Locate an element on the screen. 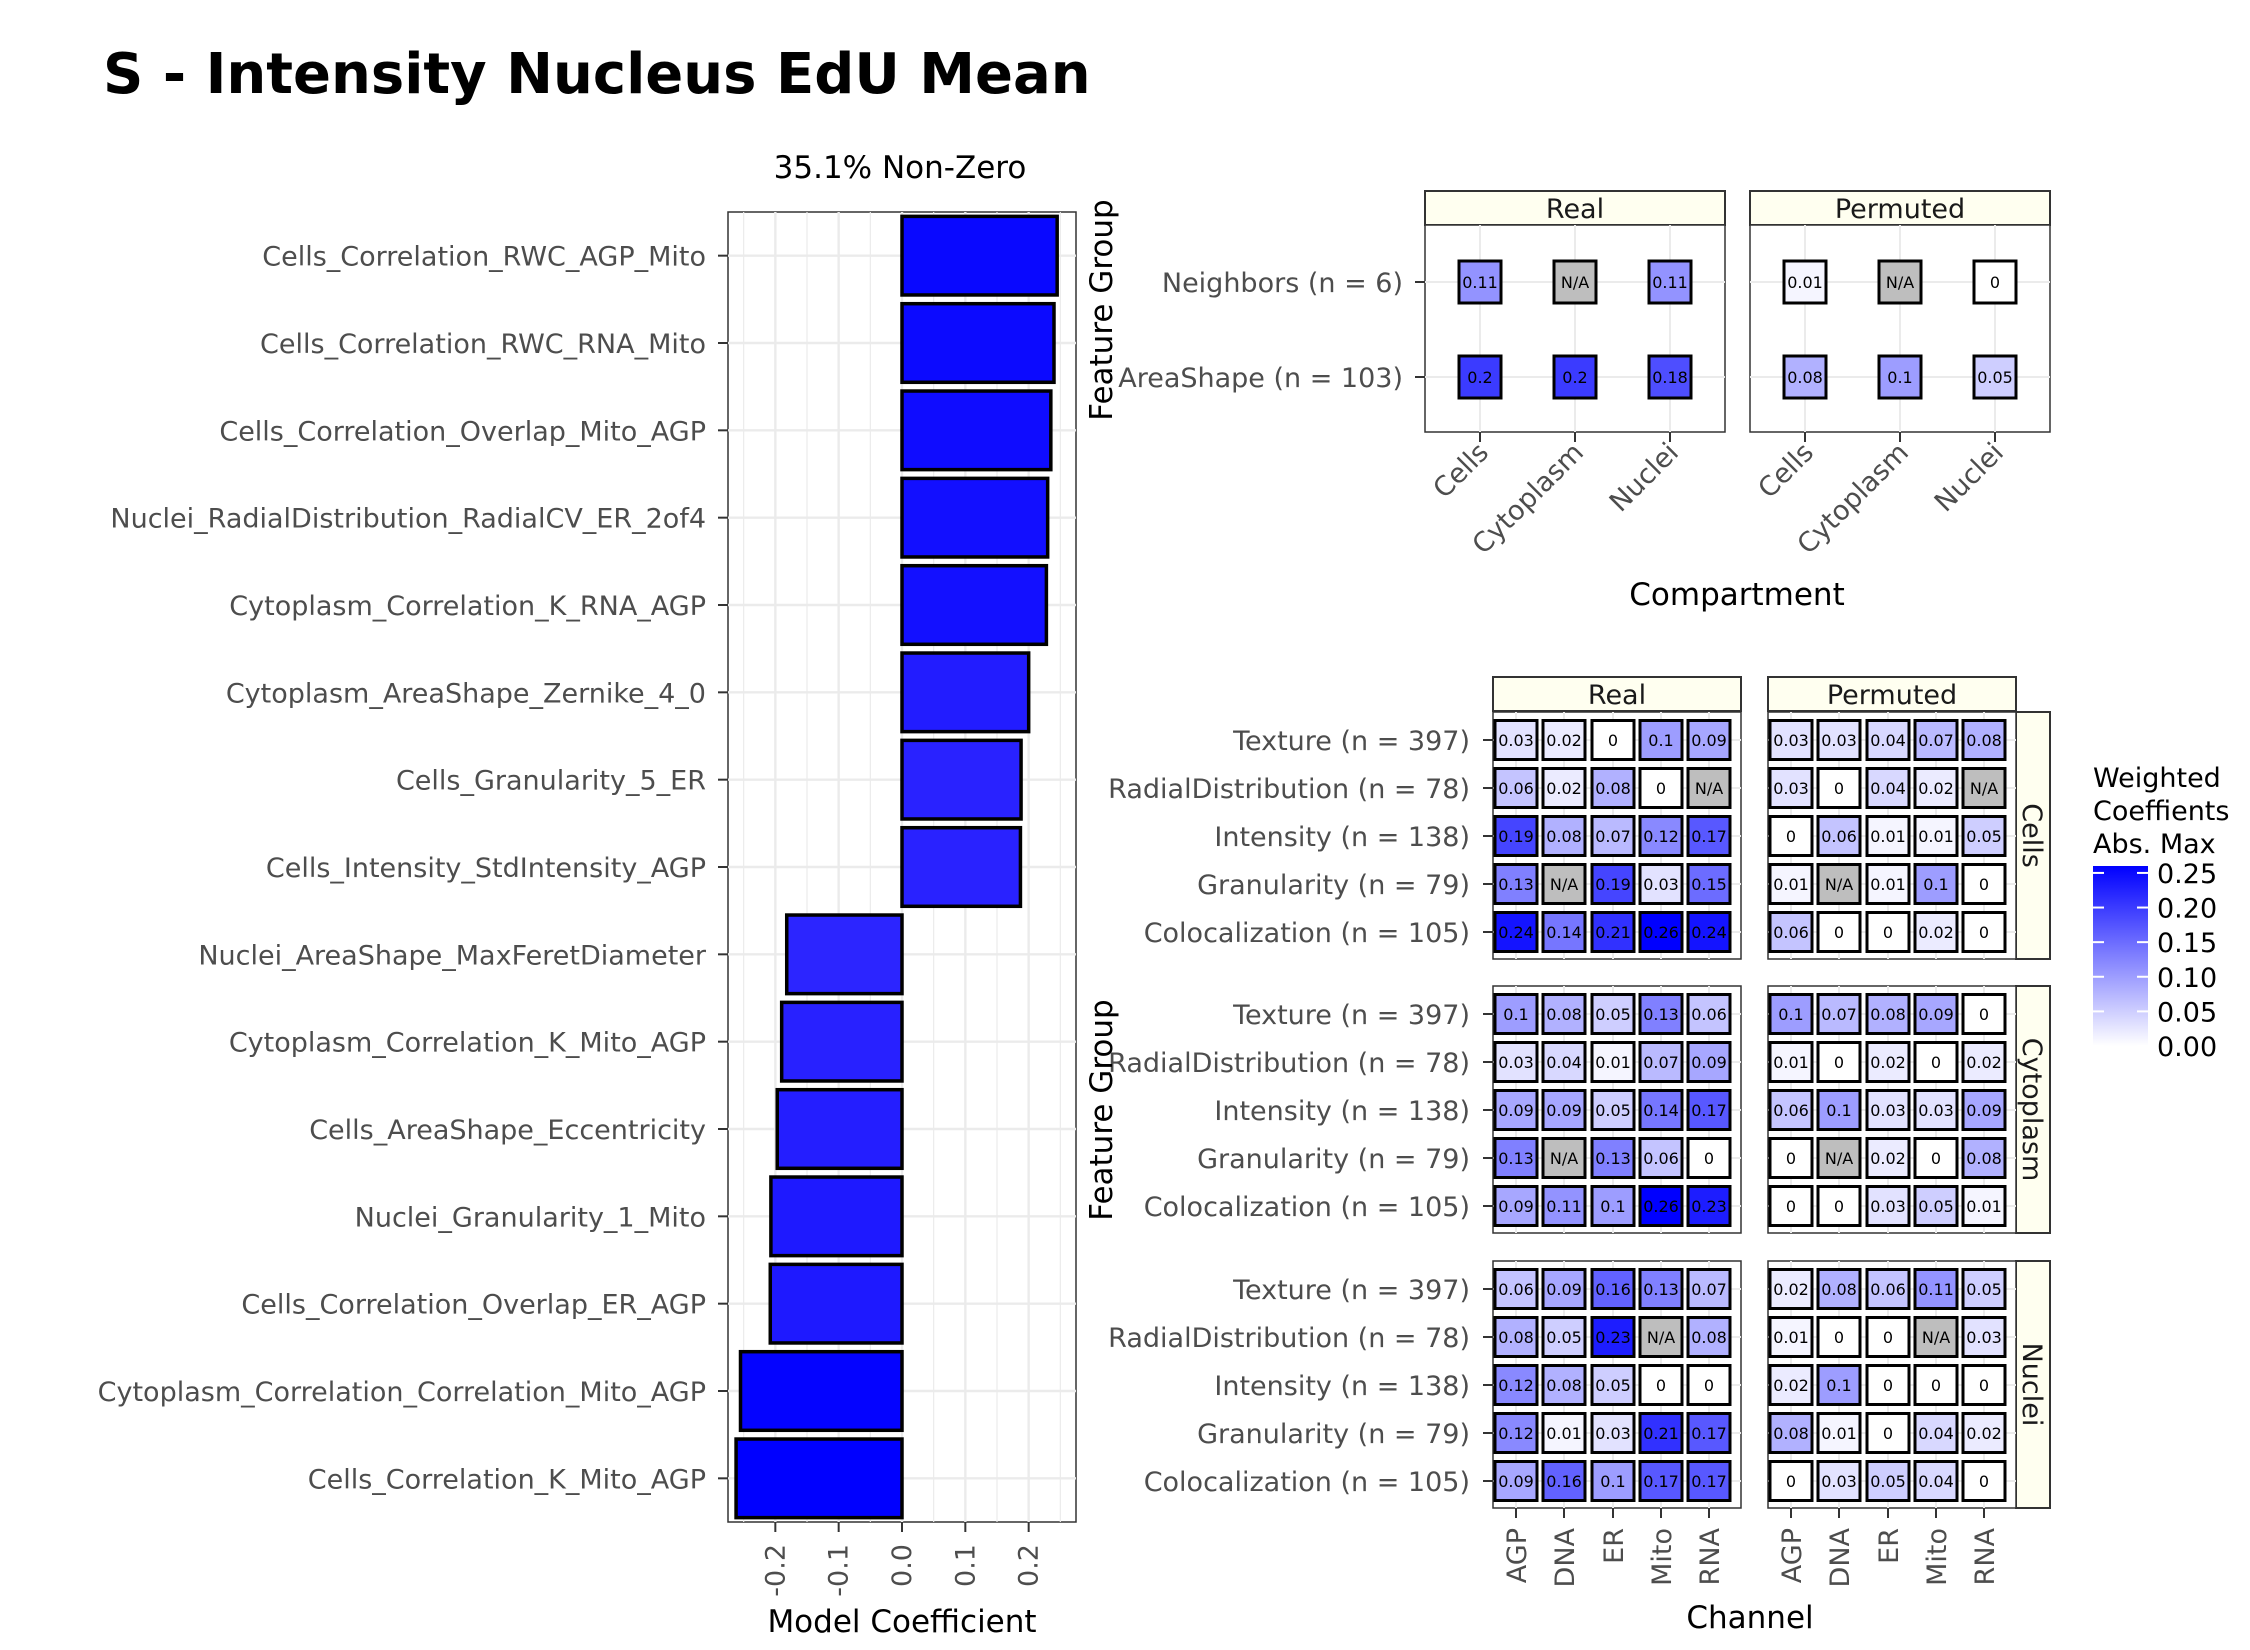 This screenshot has height=1650, width=2250. compartment-y-axis-title: Feature Group is located at coordinates (1102, 309).